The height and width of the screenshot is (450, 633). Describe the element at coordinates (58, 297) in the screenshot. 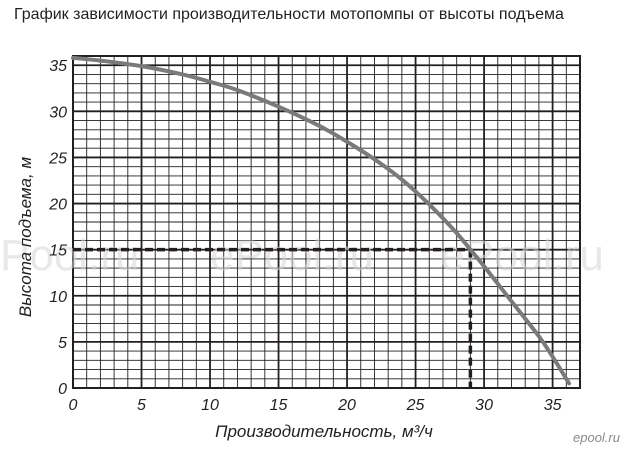

I see `y-tick-label: 10` at that location.